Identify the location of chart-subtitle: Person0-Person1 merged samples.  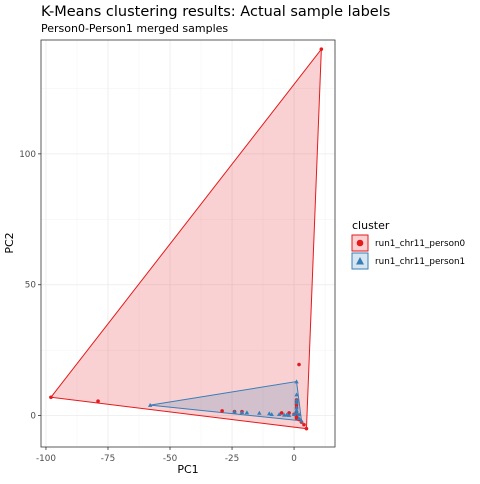
(134, 28).